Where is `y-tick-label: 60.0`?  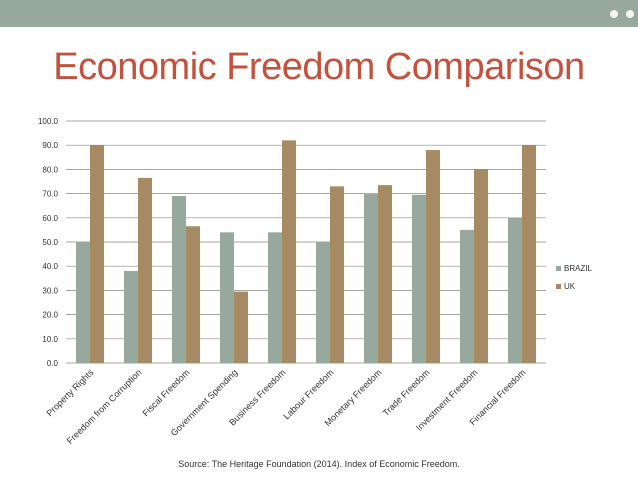 y-tick-label: 60.0 is located at coordinates (50, 218).